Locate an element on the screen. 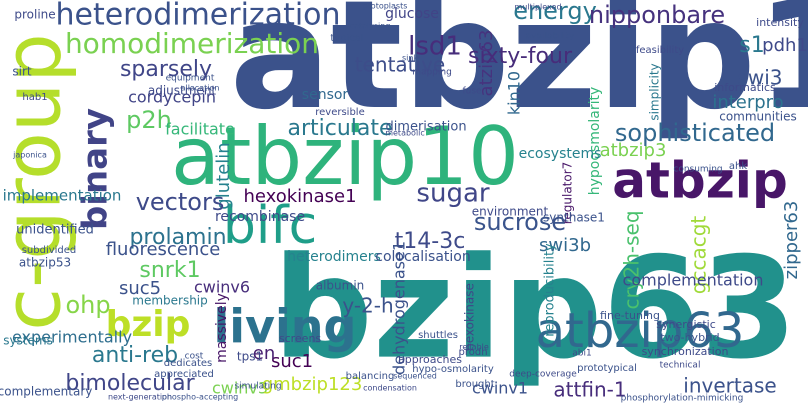  cloud-word: ecosystems is located at coordinates (560, 154).